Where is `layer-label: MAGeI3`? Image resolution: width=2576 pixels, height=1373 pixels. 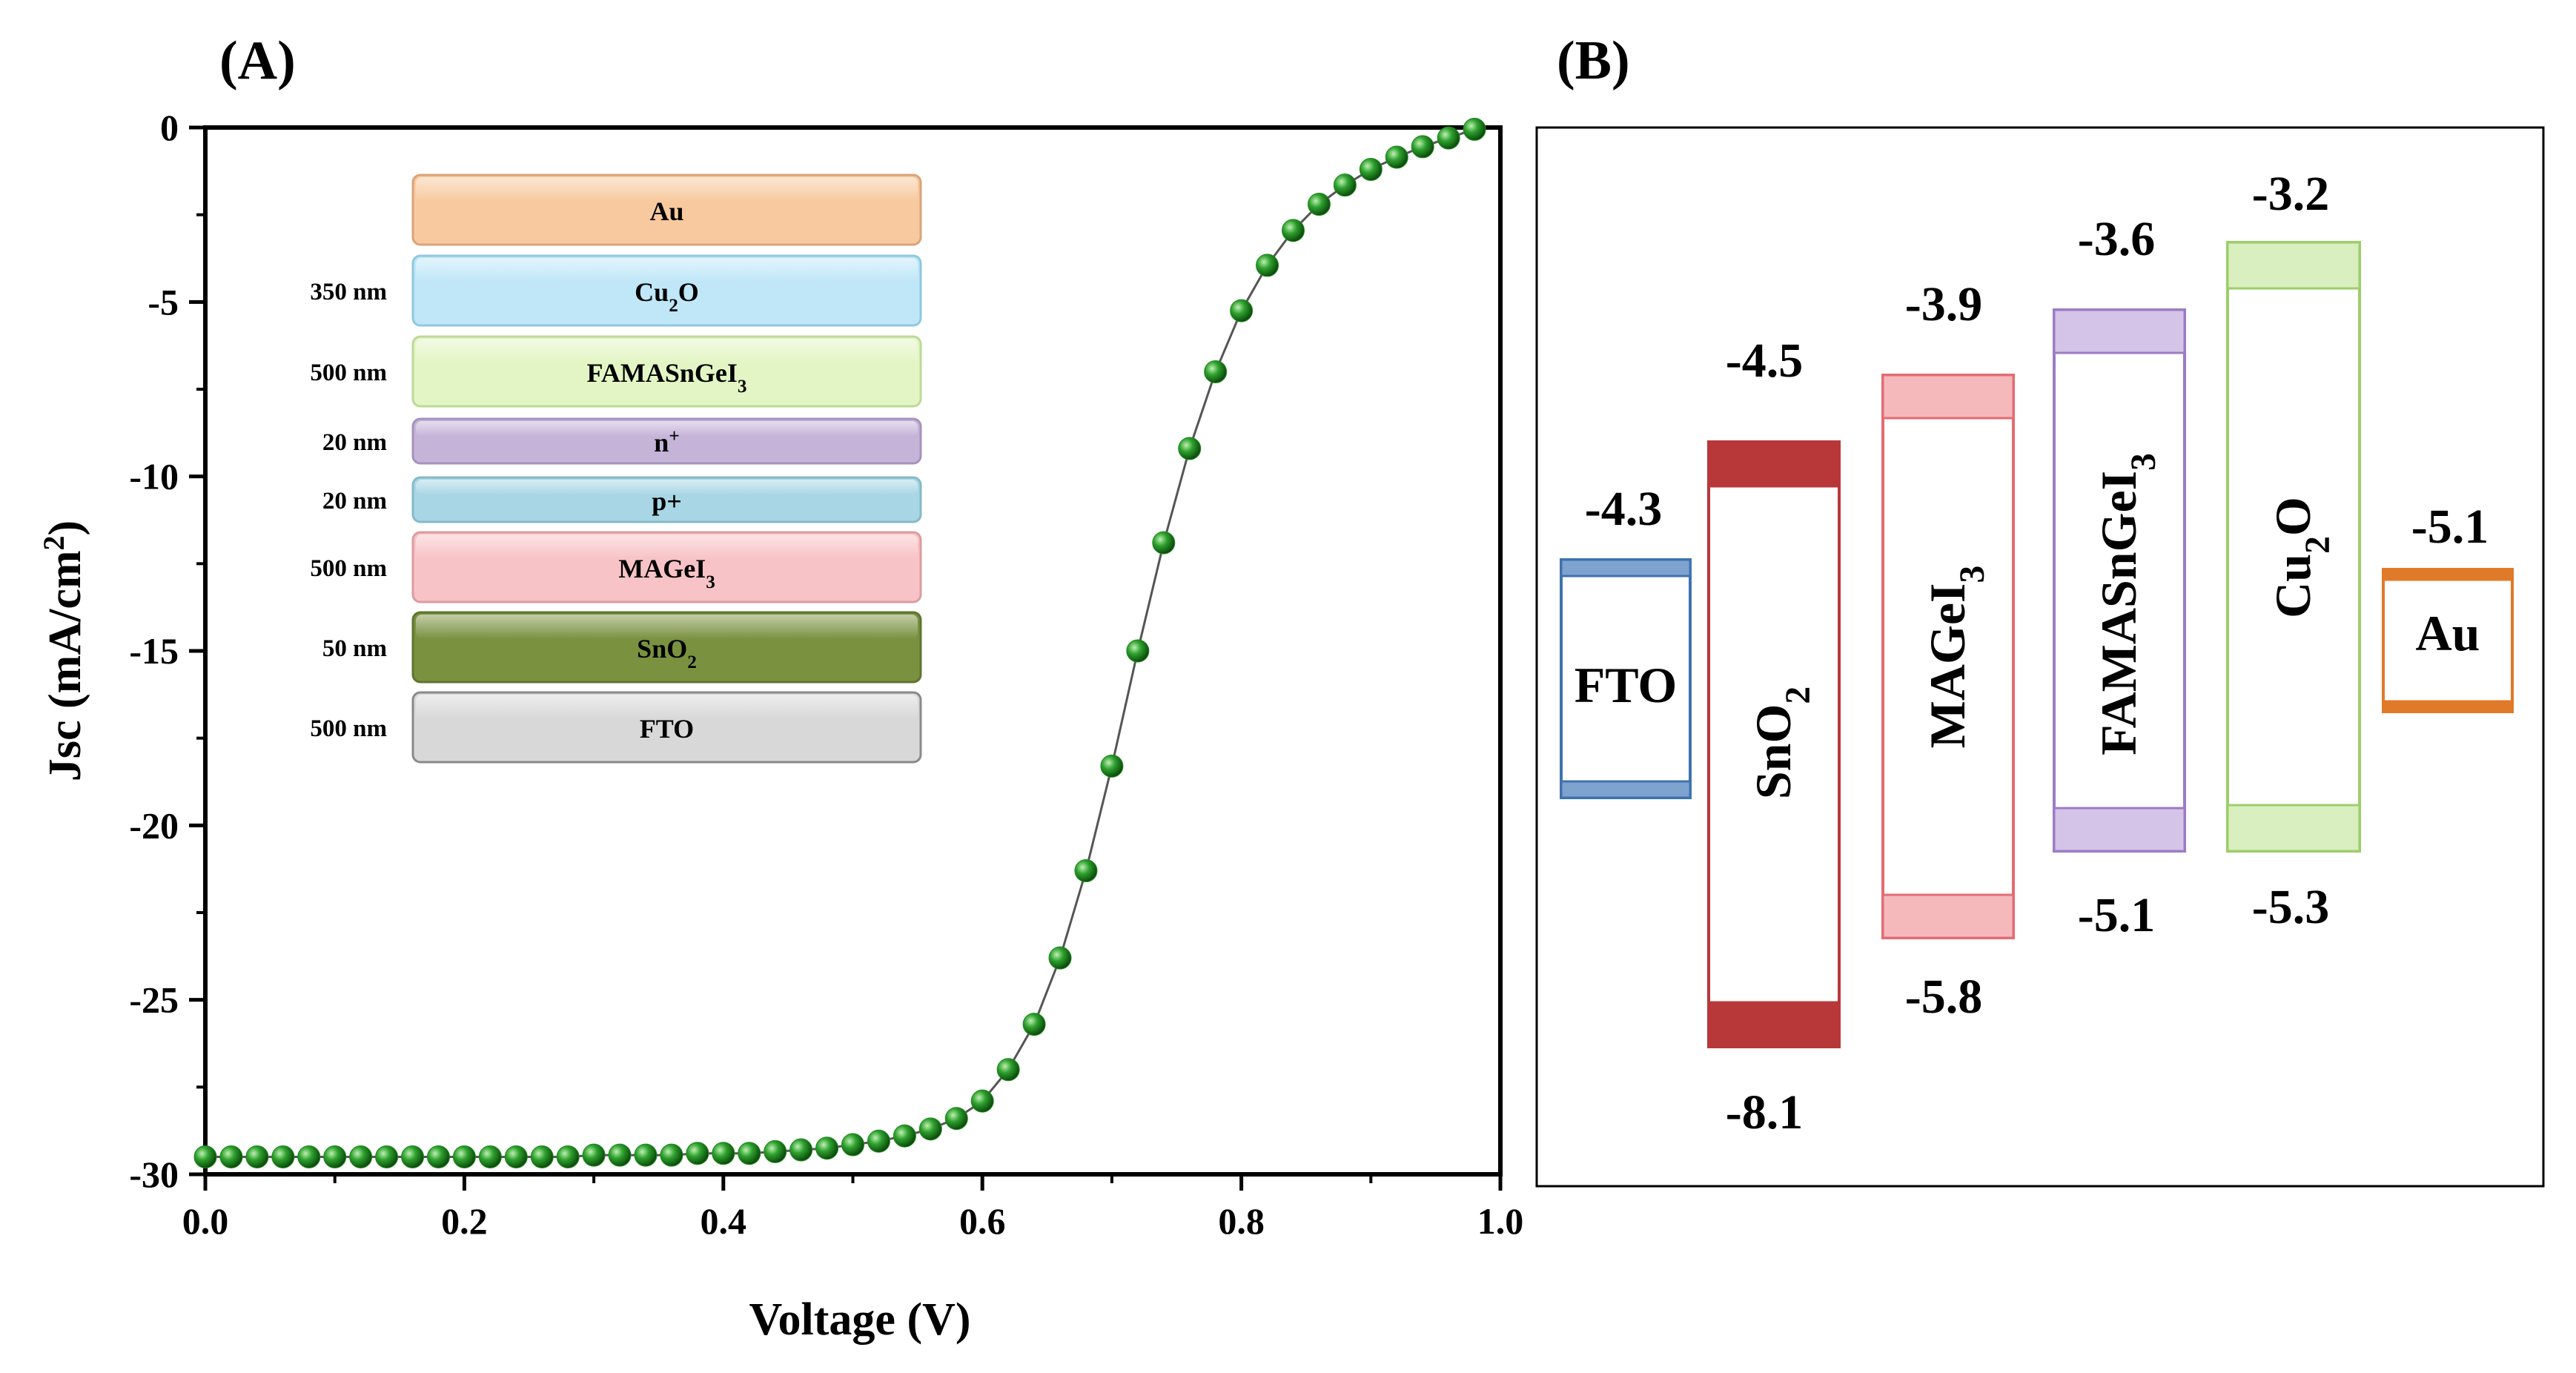 layer-label: MAGeI3 is located at coordinates (666, 573).